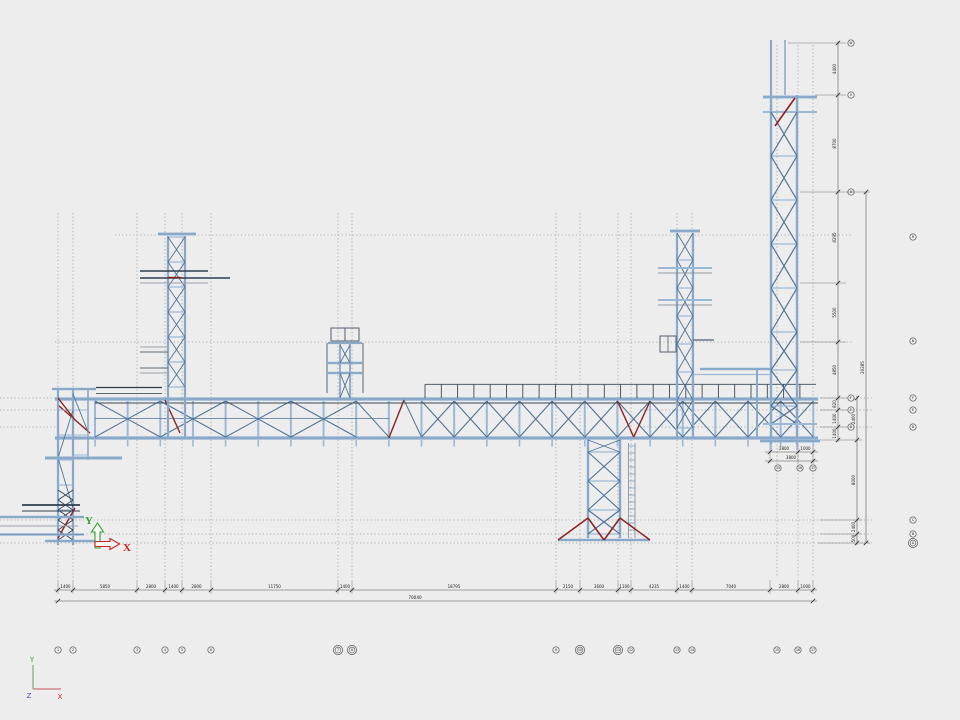  What do you see at coordinates (834, 312) in the screenshot?
I see `dimension-value: 5500` at bounding box center [834, 312].